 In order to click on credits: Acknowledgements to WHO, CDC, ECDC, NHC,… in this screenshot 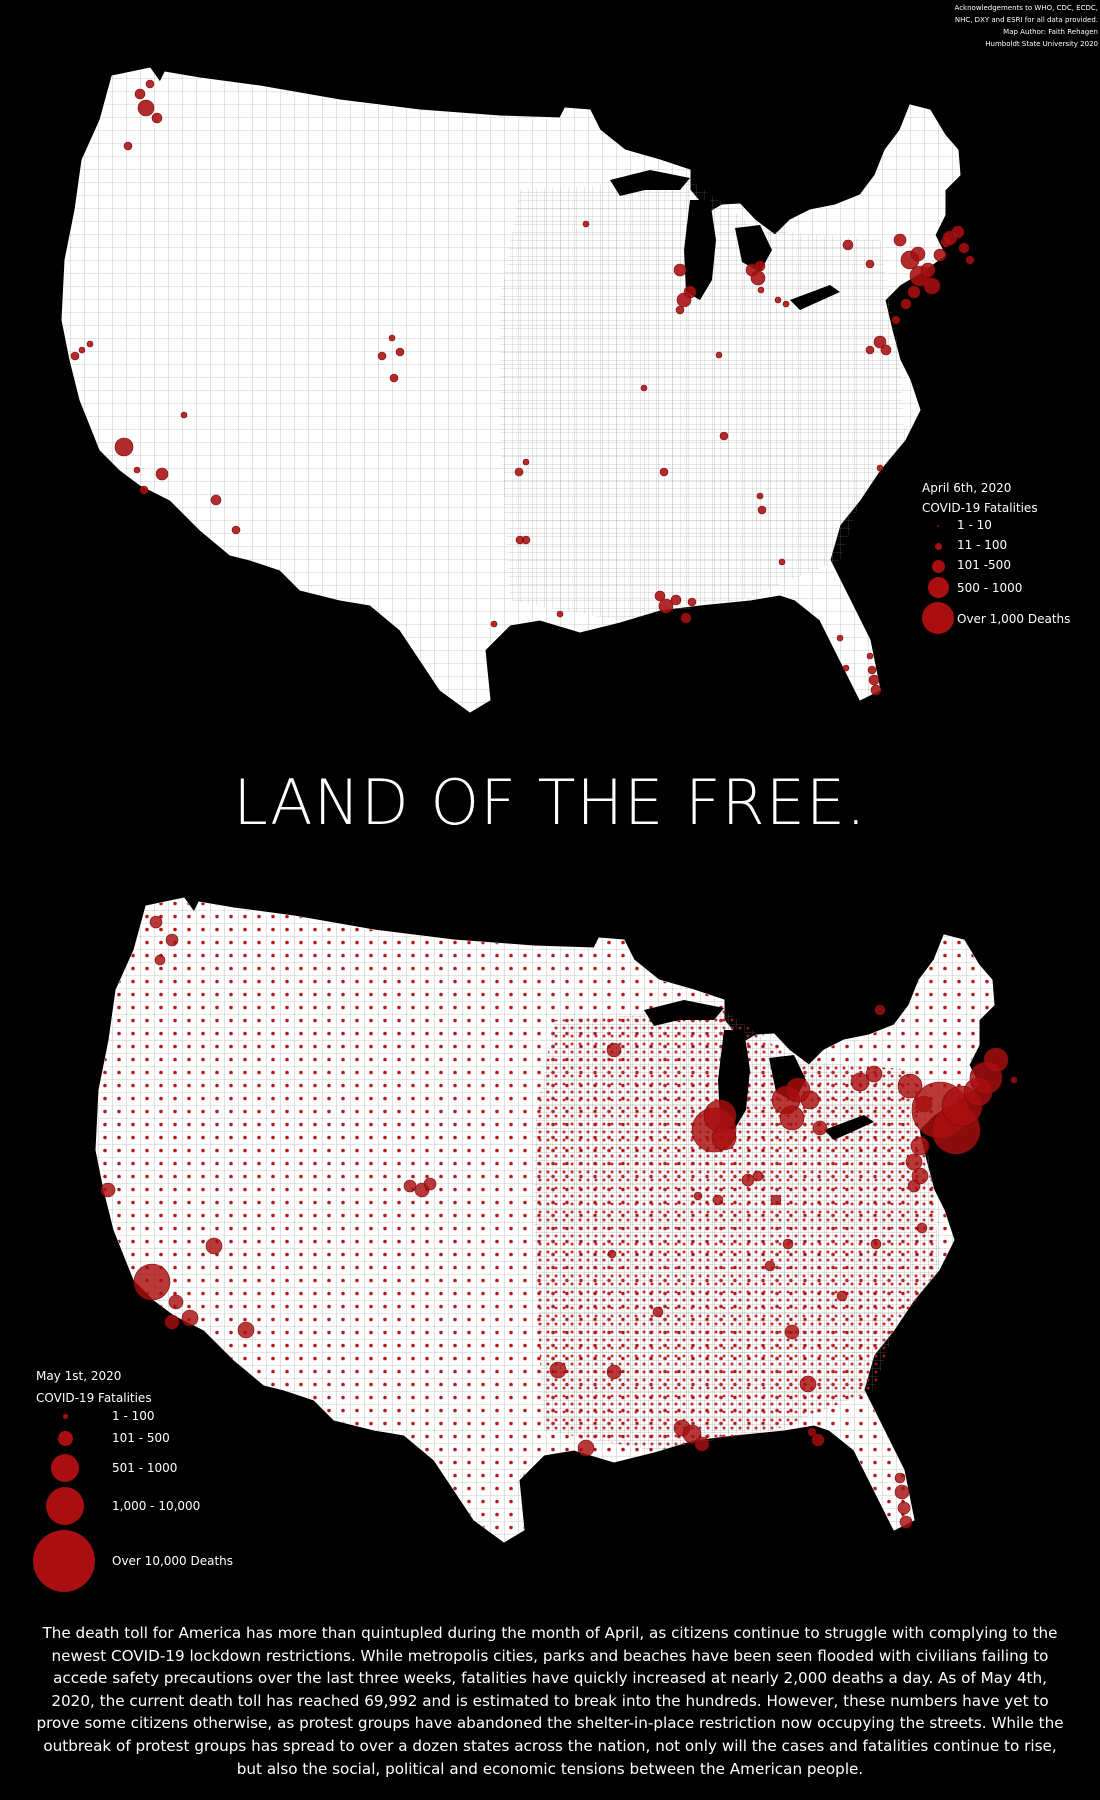, I will do `click(978, 26)`.